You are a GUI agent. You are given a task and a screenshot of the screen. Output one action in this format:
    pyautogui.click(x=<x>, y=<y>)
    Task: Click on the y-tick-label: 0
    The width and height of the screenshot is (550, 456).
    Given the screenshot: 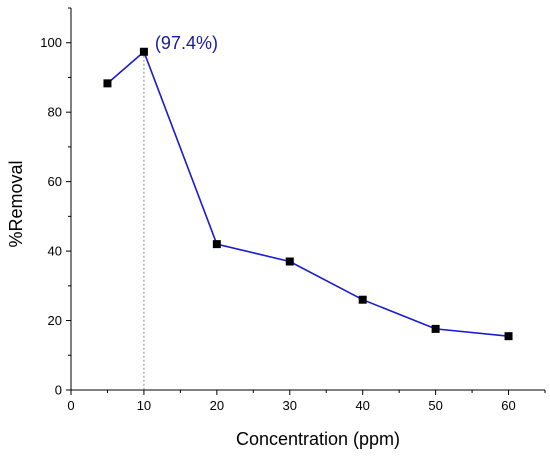 What is the action you would take?
    pyautogui.click(x=58, y=390)
    